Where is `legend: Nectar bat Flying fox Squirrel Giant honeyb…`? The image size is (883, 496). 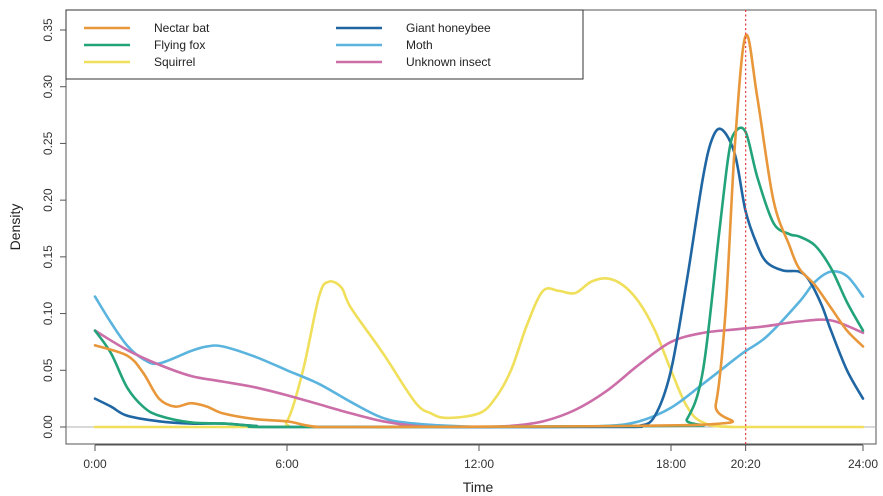 legend: Nectar bat Flying fox Squirrel Giant honeyb… is located at coordinates (324, 44).